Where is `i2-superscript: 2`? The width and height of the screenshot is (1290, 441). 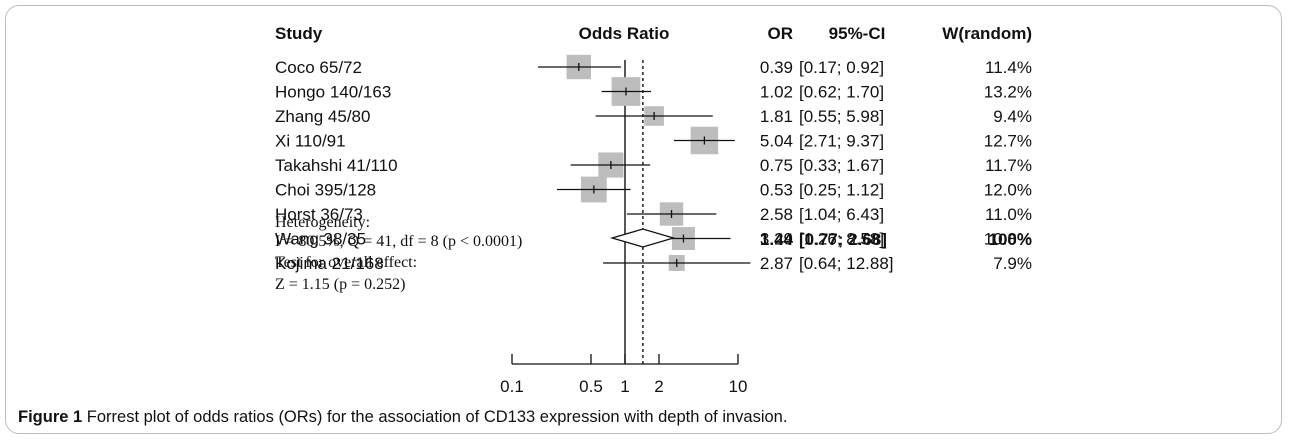
i2-superscript: 2 is located at coordinates (282, 237).